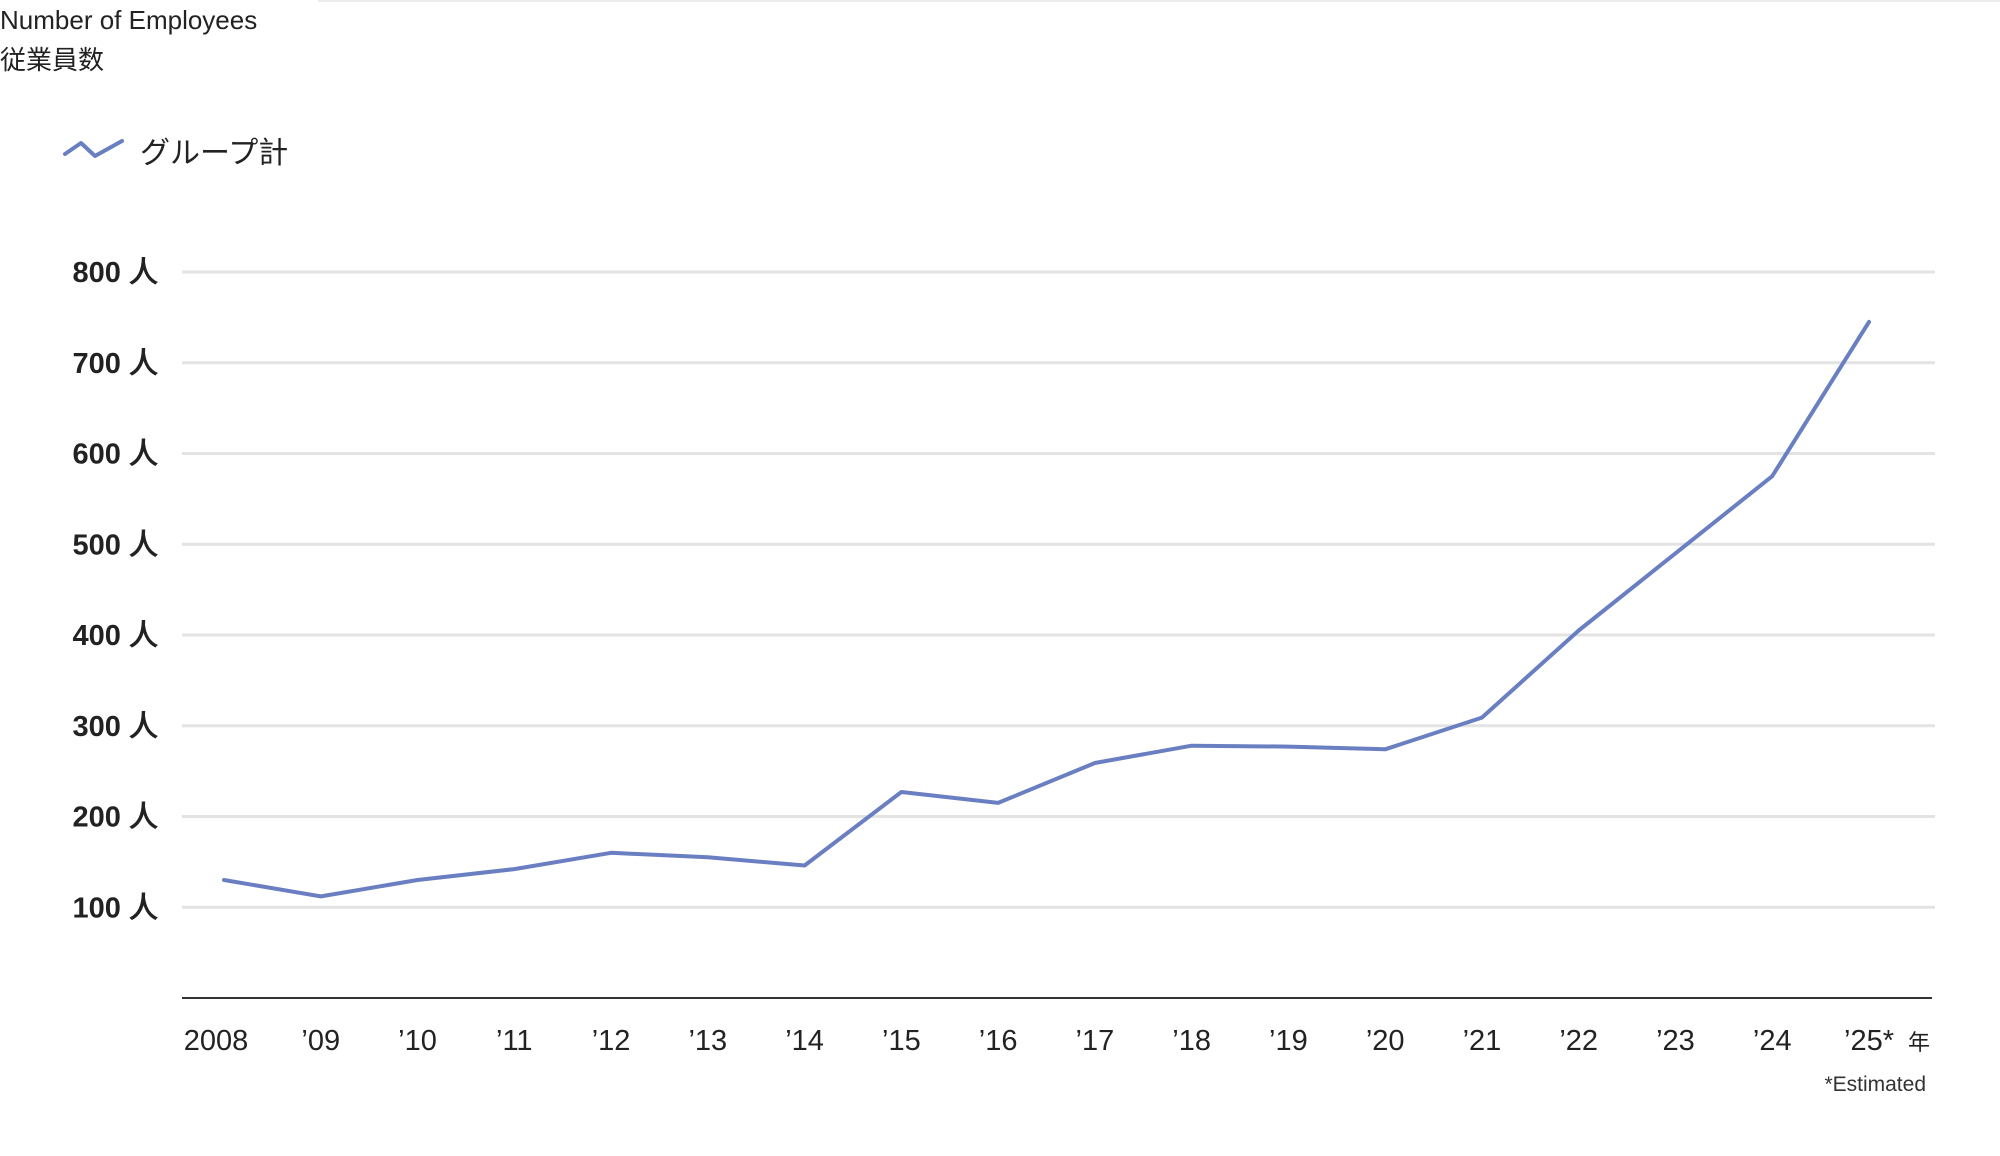  Describe the element at coordinates (115, 544) in the screenshot. I see `y-tick-label: 500 人` at that location.